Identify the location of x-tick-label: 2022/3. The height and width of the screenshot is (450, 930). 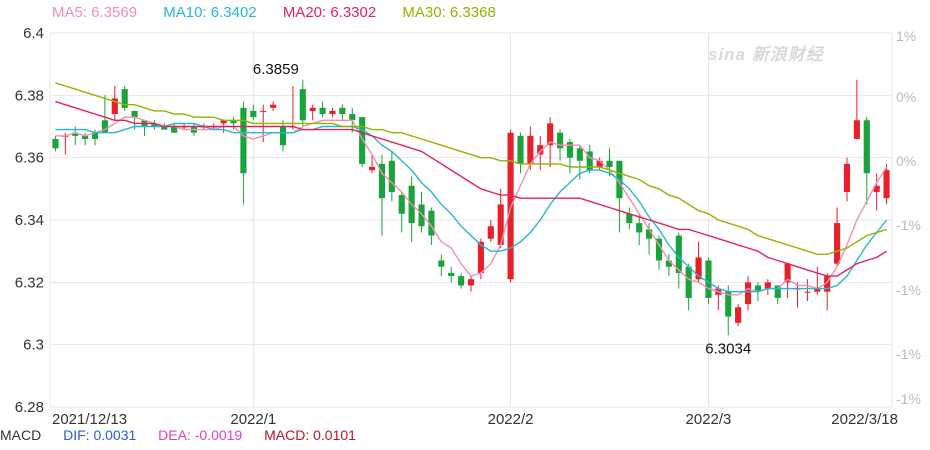
(709, 419).